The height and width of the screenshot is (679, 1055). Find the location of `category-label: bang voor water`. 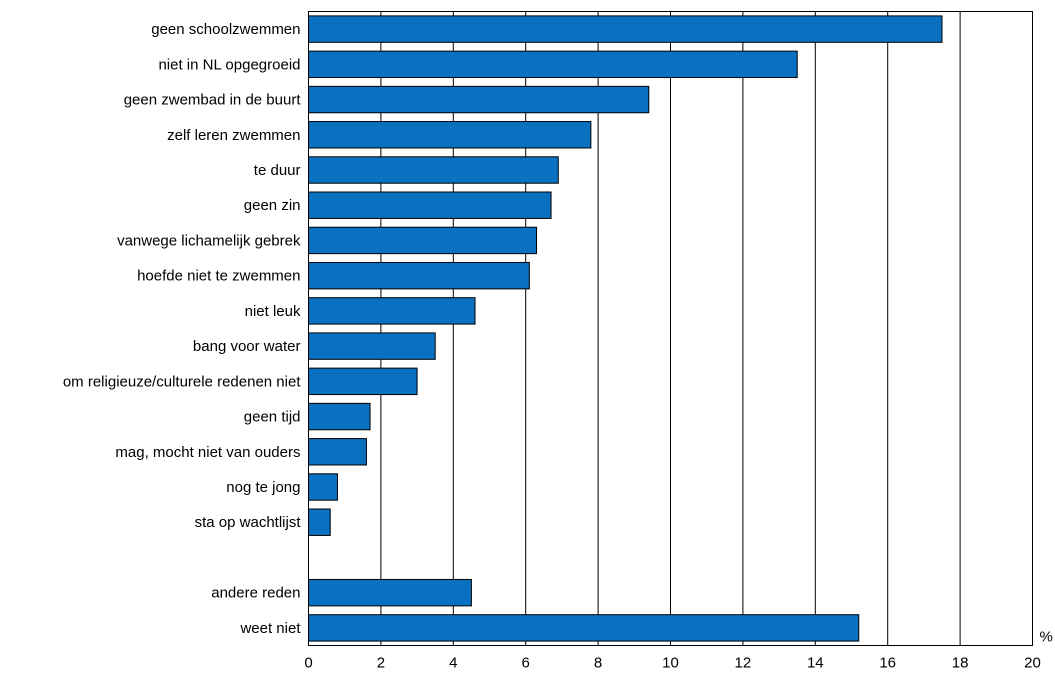

category-label: bang voor water is located at coordinates (247, 346).